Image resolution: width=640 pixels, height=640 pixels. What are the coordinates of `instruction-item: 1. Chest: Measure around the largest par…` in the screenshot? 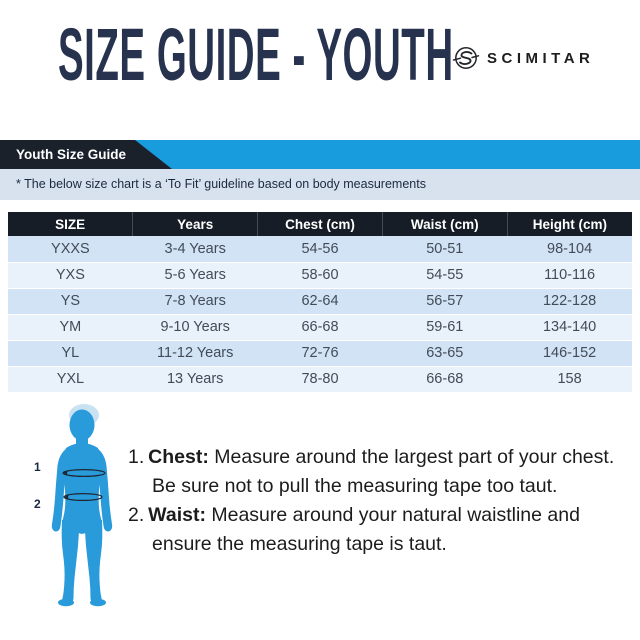 It's located at (374, 472).